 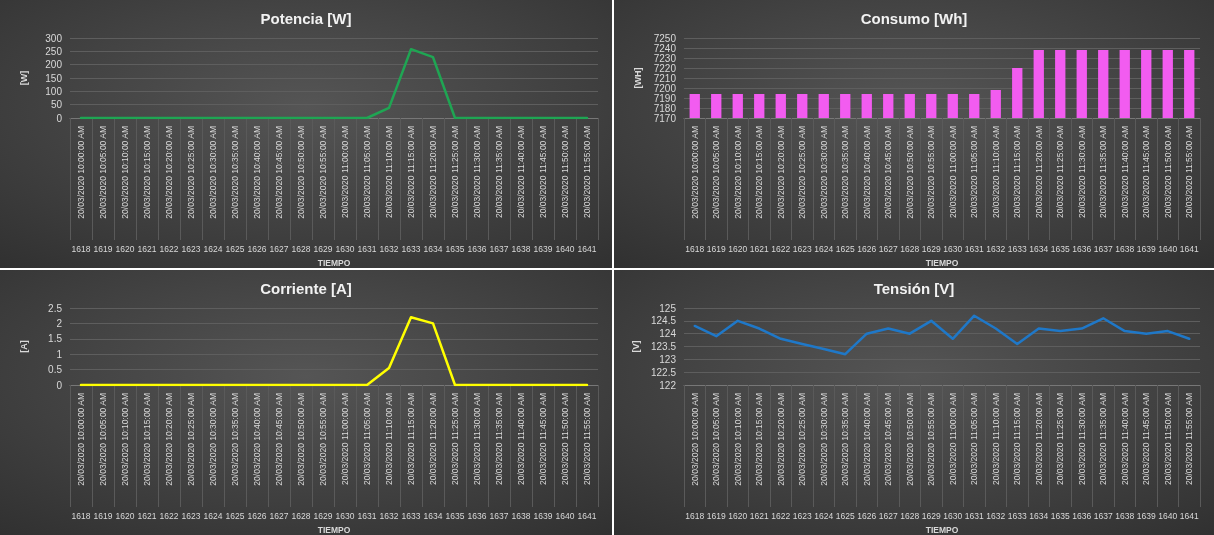 I want to click on y-tick-label: 7190, so click(x=665, y=98).